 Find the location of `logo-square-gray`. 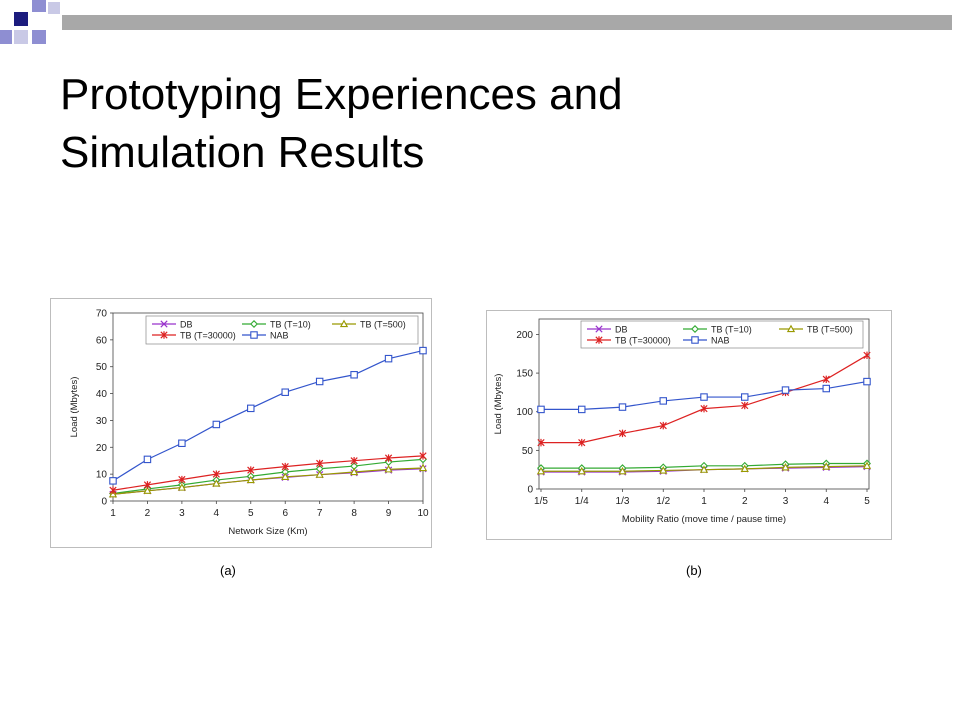

logo-square-gray is located at coordinates (54, 8).